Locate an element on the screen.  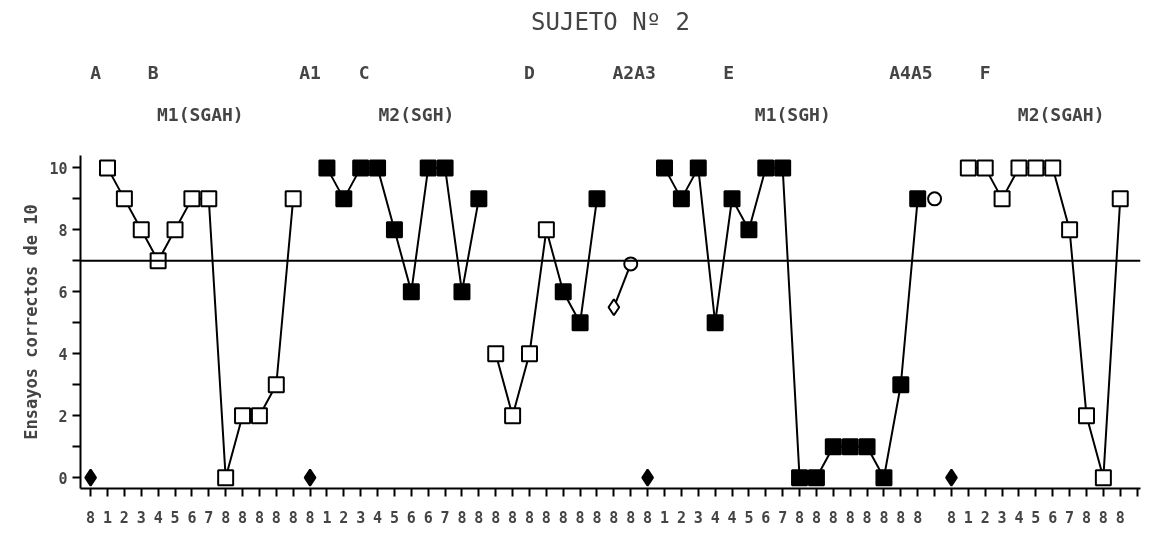
chart-title: SUJETO Nº 2 is located at coordinates (610, 21).